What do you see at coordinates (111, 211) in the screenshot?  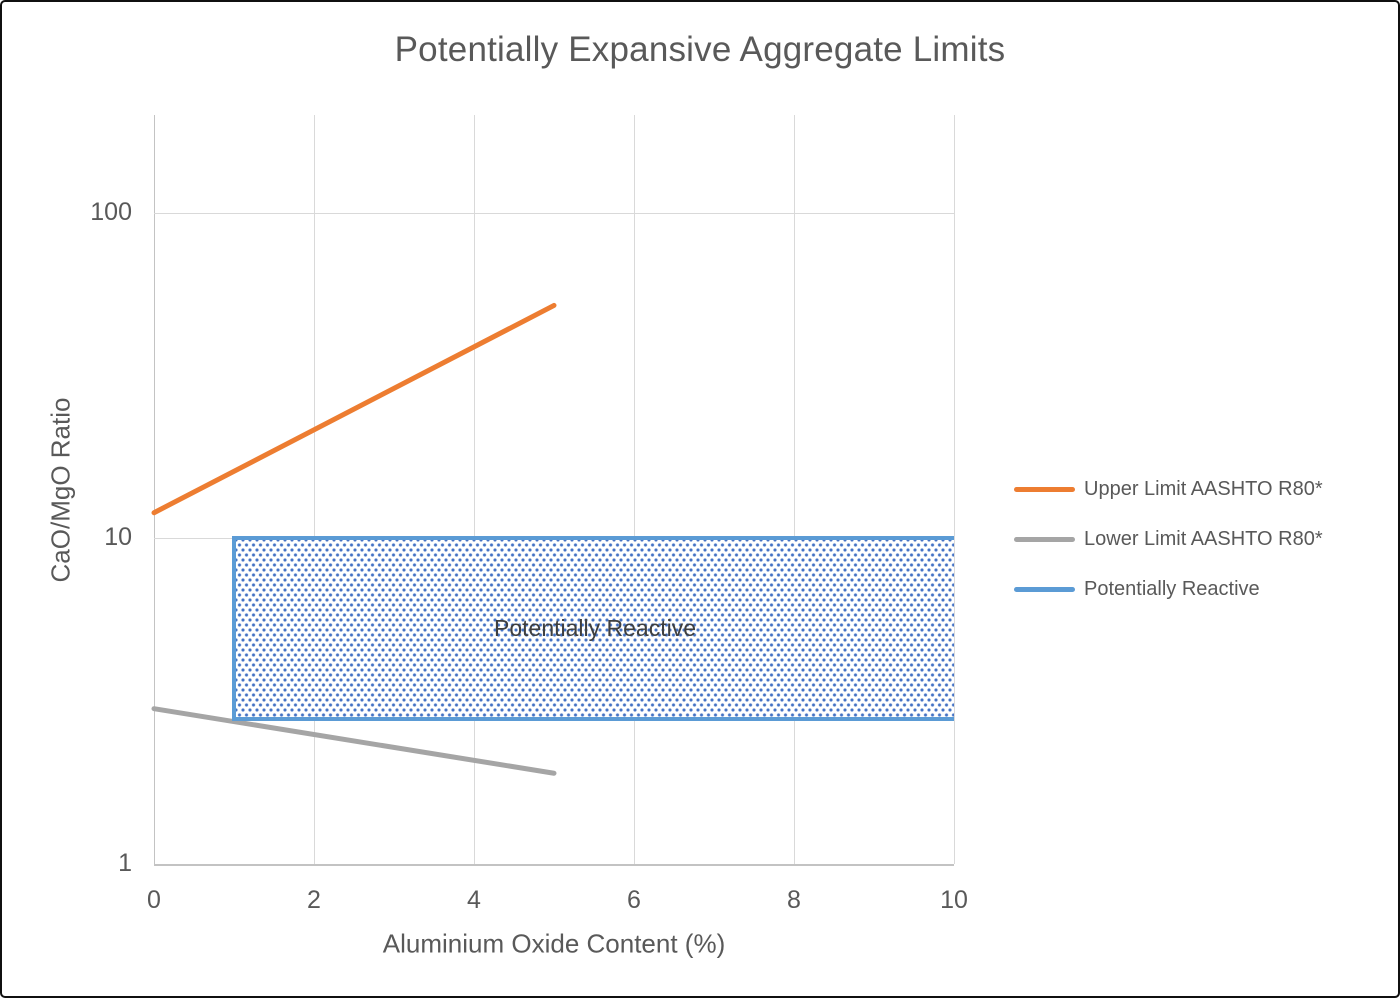 I see `y-tick-label: 100` at bounding box center [111, 211].